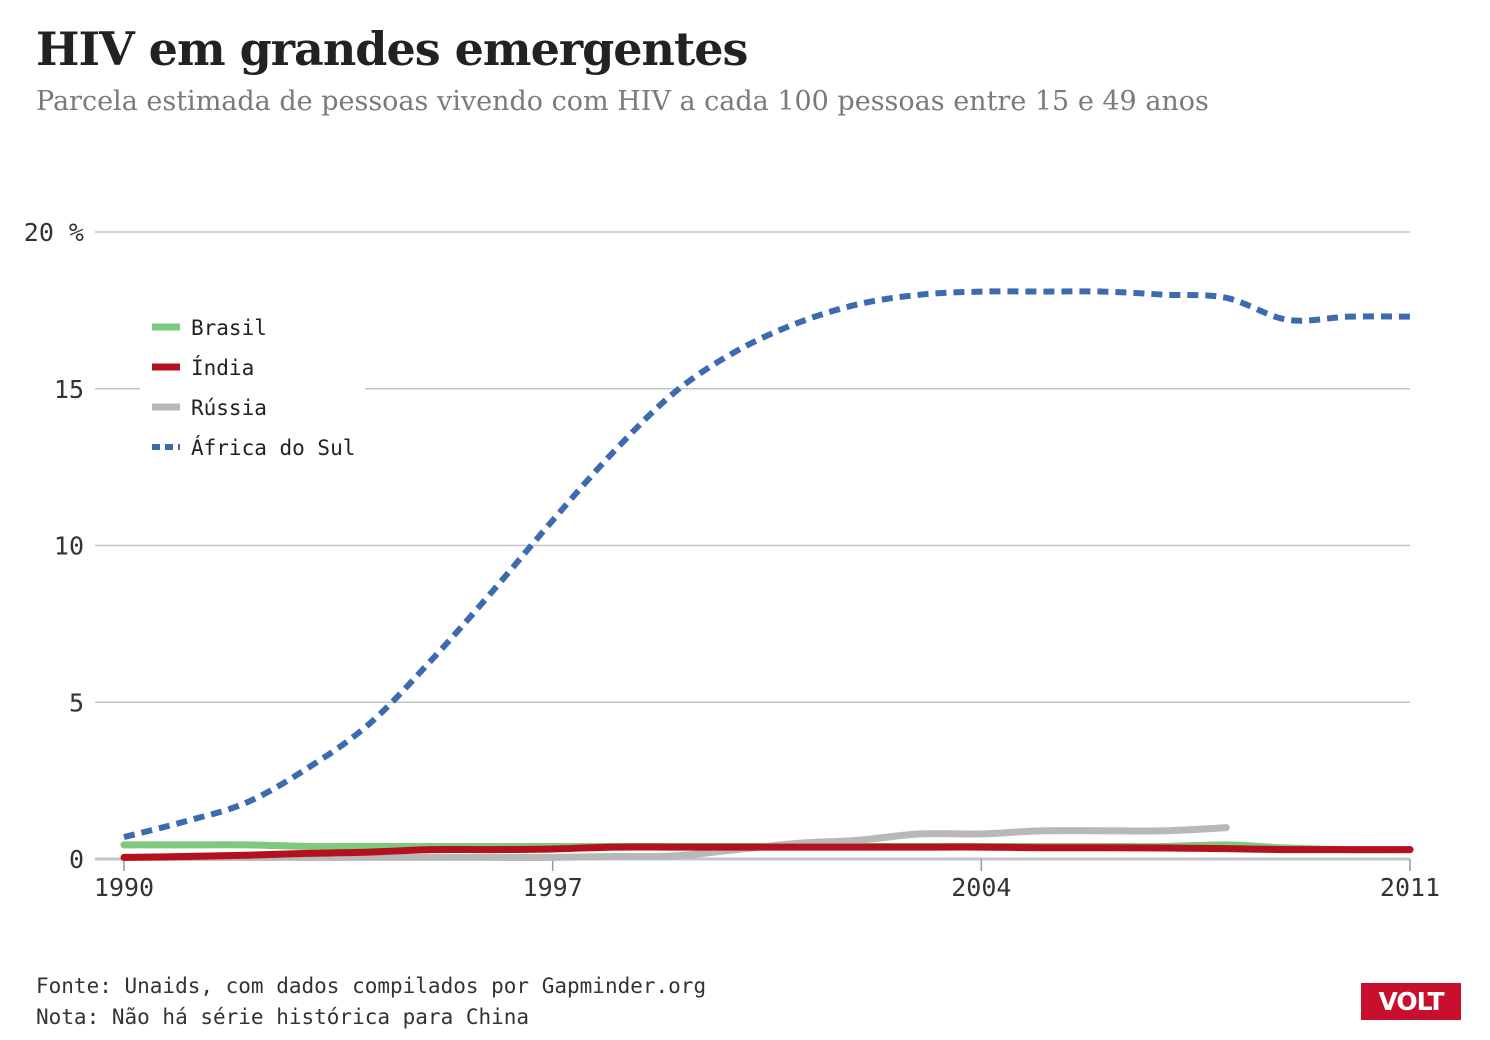  I want to click on y-axis-ticks: 0 5 10 15 20 %, so click(54, 546).